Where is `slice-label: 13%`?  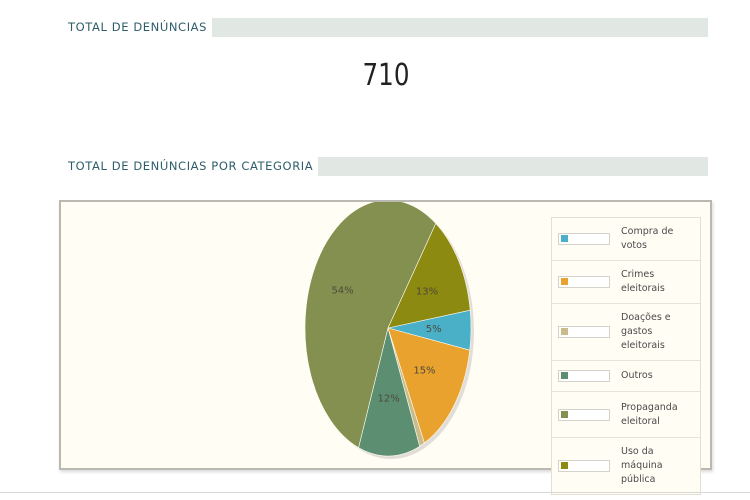 slice-label: 13% is located at coordinates (427, 291).